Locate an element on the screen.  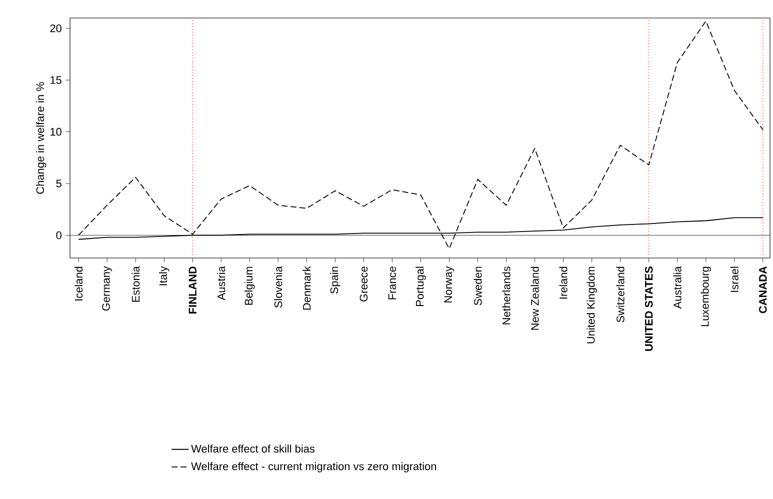
x-tick-label: Ireland is located at coordinates (563, 282).